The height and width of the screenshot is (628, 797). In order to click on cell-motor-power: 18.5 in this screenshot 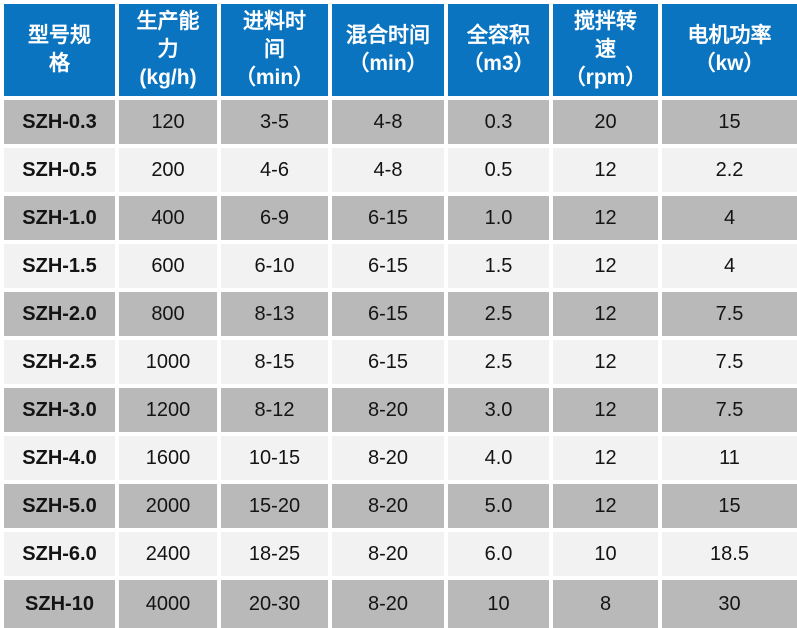, I will do `click(729, 554)`.